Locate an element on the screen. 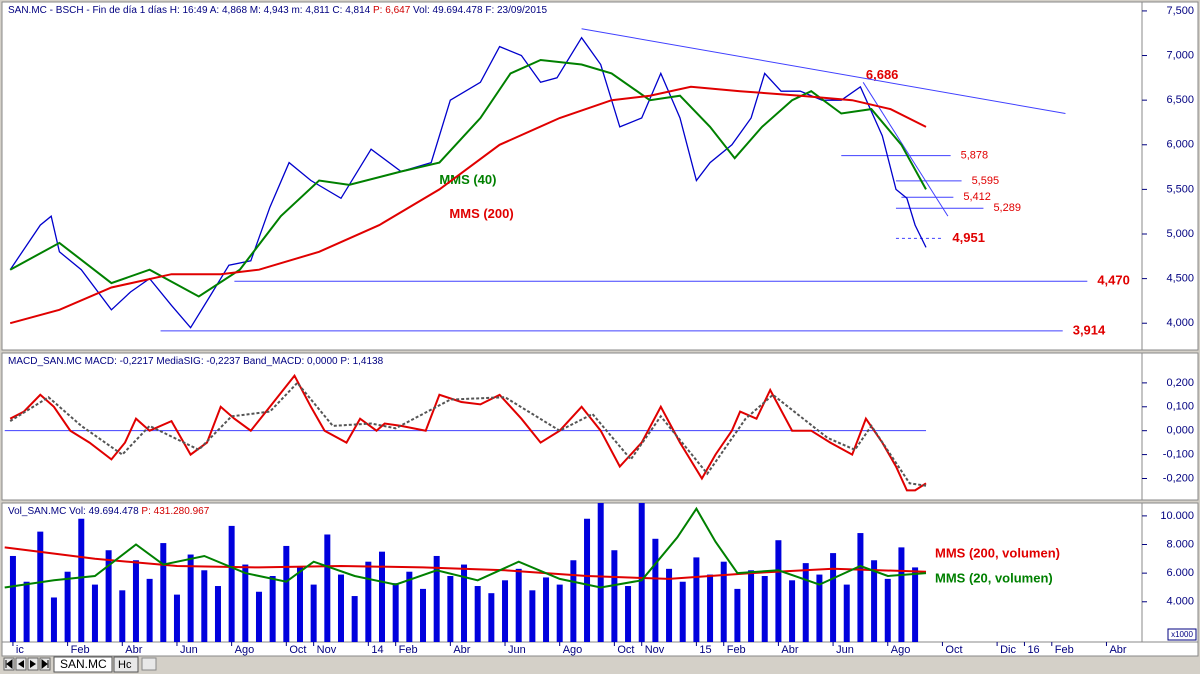 The width and height of the screenshot is (1200, 674). y-tick-label: 0,000 is located at coordinates (1180, 431).